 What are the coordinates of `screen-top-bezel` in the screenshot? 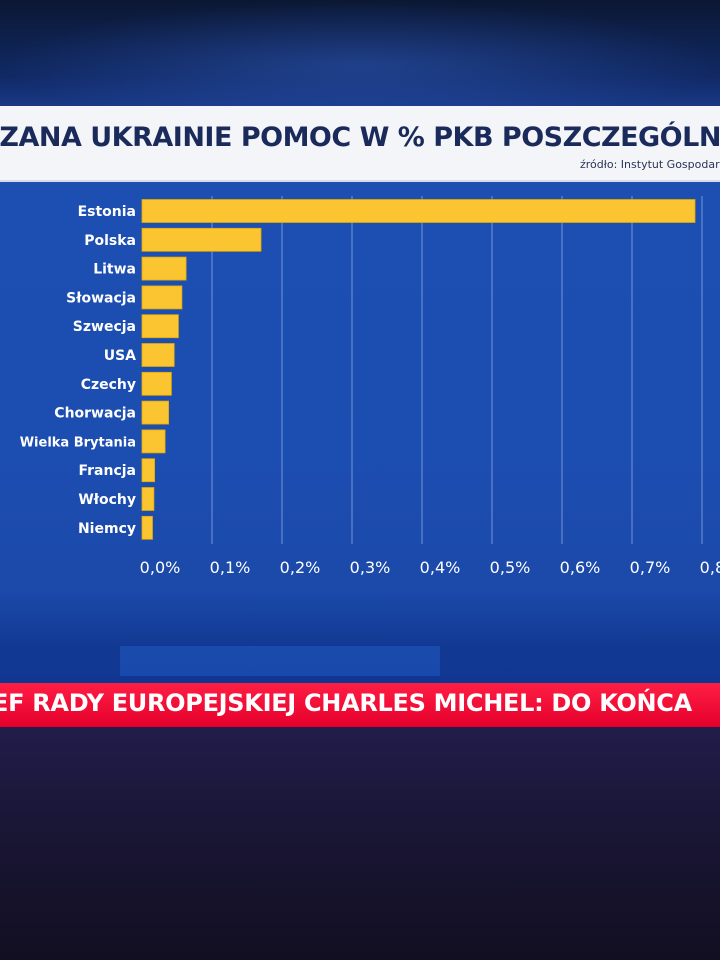 It's located at (360, 55).